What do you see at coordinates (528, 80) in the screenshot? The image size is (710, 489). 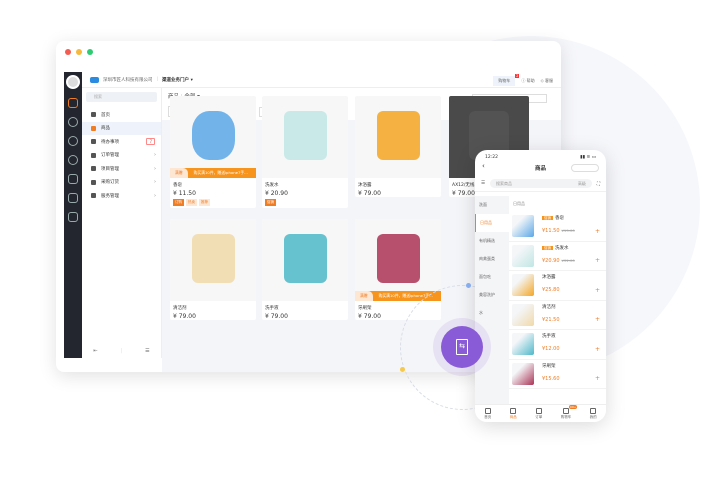 I see `help-button: ⓘ 帮助` at bounding box center [528, 80].